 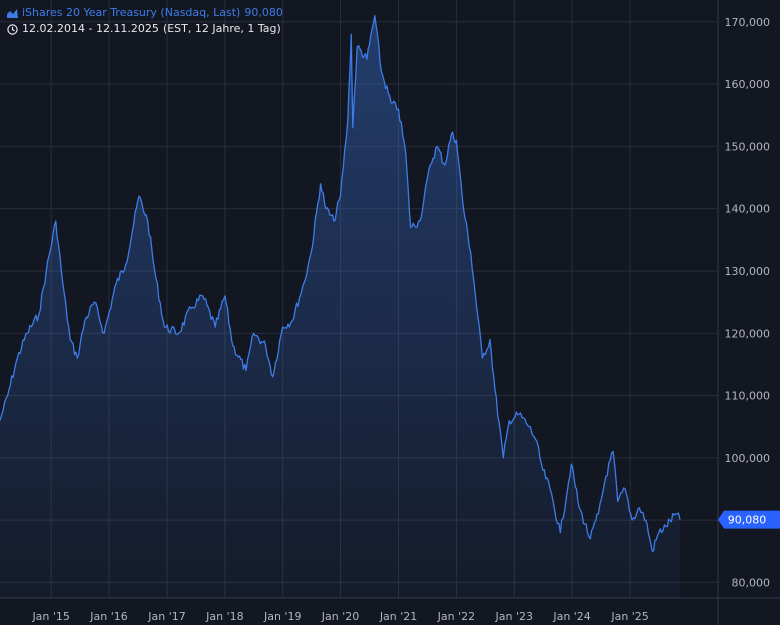 What do you see at coordinates (629, 616) in the screenshot?
I see `x-tick-label: Jan '25` at bounding box center [629, 616].